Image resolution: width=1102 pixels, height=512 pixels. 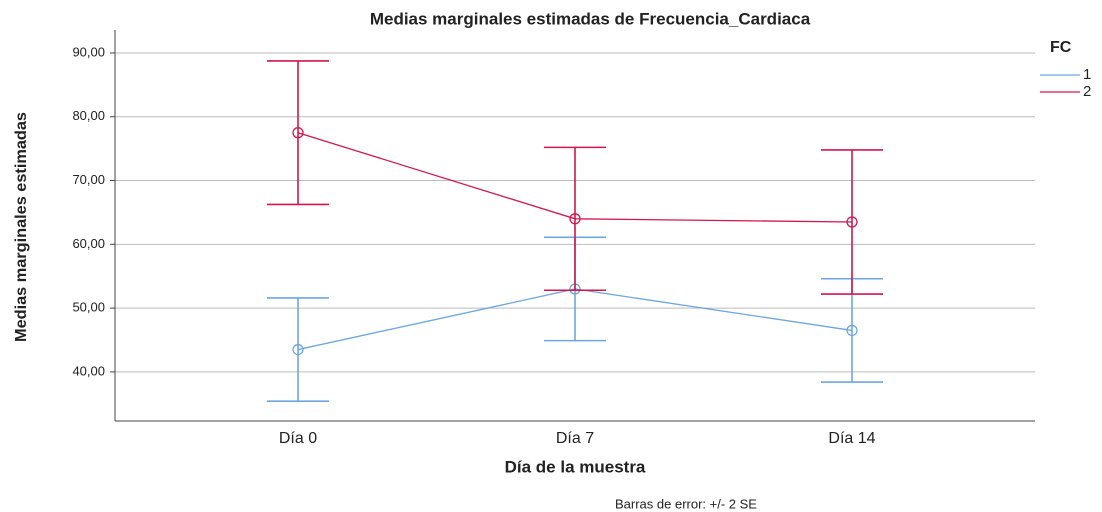 What do you see at coordinates (1087, 91) in the screenshot?
I see `legend-label: 2` at bounding box center [1087, 91].